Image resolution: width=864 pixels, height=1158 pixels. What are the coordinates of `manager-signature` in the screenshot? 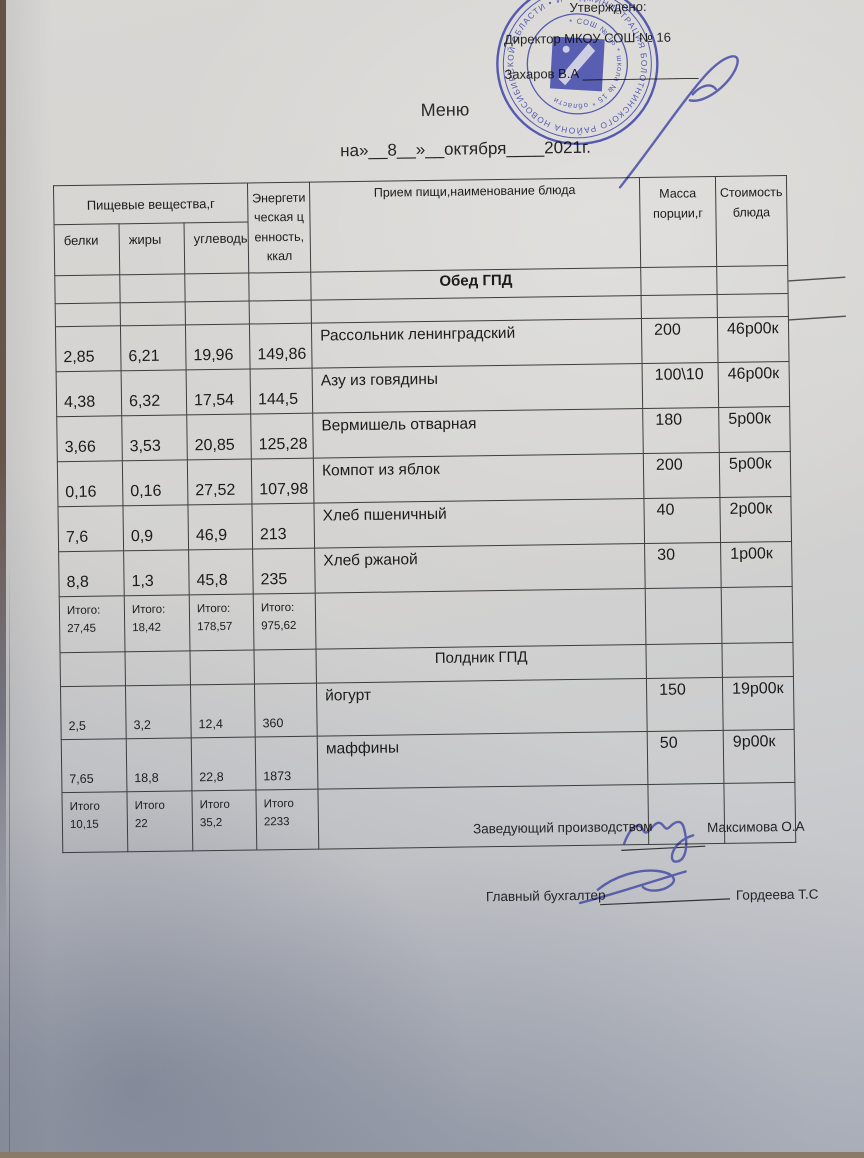 It's located at (659, 842).